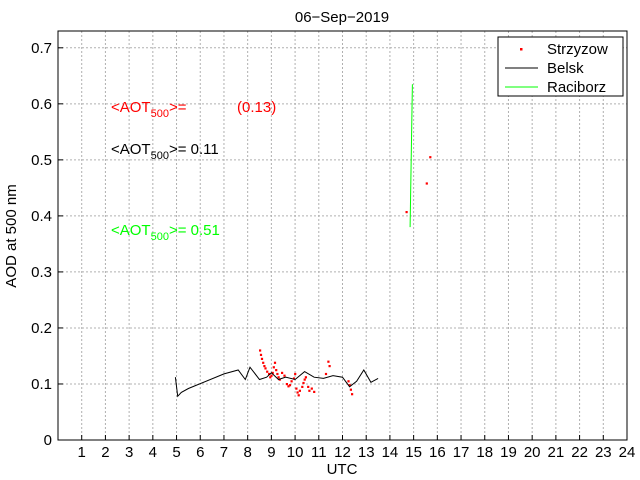 This screenshot has width=640, height=480. I want to click on x-axis-label: UTC, so click(342, 469).